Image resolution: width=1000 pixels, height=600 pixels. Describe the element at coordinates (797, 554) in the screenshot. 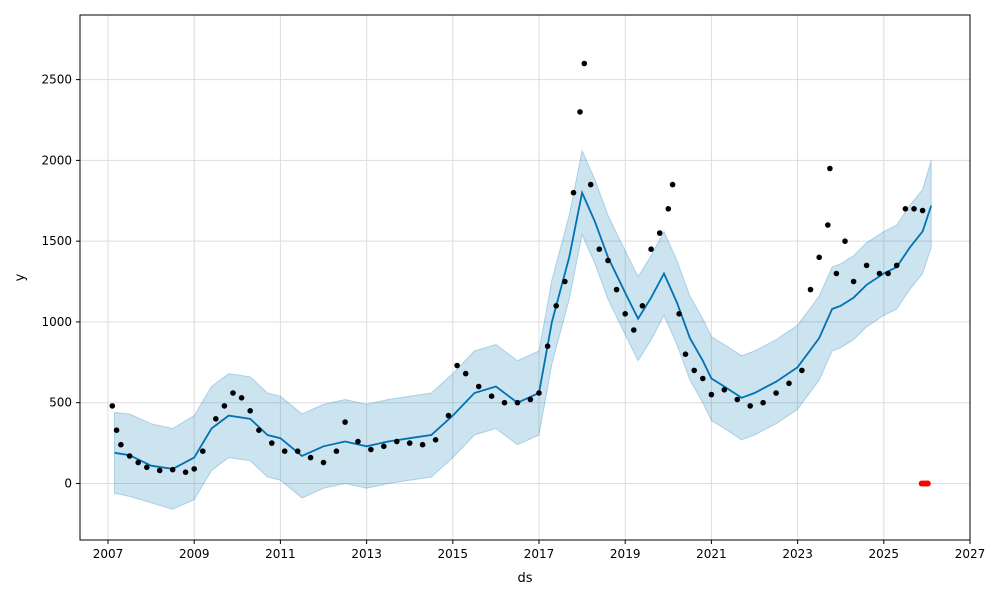

I see `x-tick-label: 2023` at that location.